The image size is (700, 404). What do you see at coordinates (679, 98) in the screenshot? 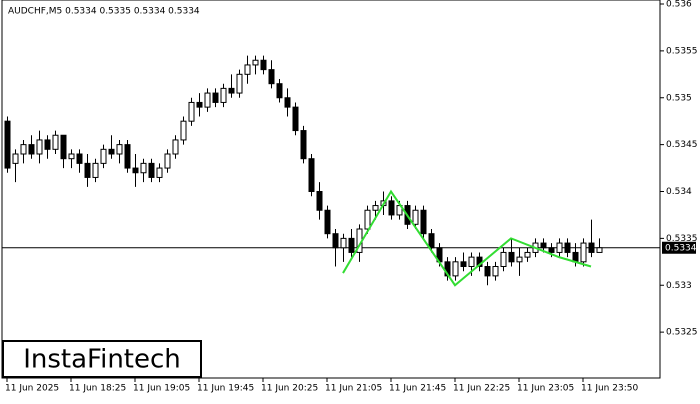
I see `y-tick-label: 0.535` at bounding box center [679, 98].